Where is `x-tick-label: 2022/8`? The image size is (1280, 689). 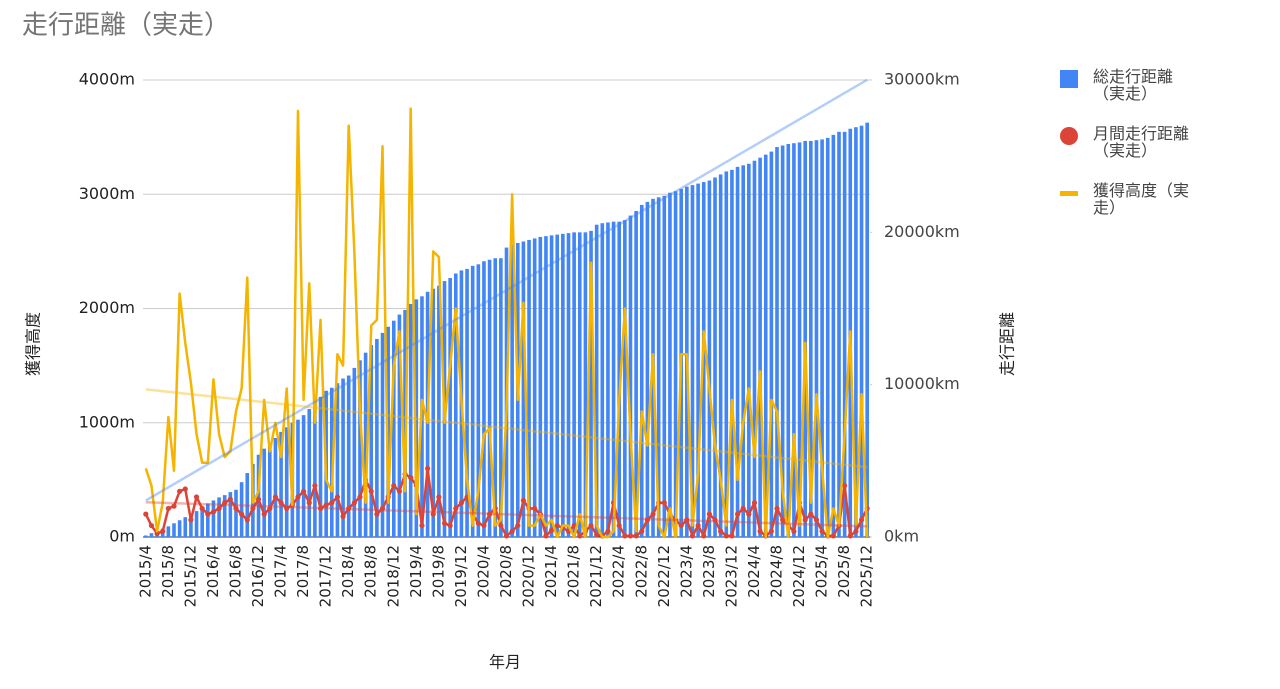 x-tick-label: 2022/8 is located at coordinates (641, 571).